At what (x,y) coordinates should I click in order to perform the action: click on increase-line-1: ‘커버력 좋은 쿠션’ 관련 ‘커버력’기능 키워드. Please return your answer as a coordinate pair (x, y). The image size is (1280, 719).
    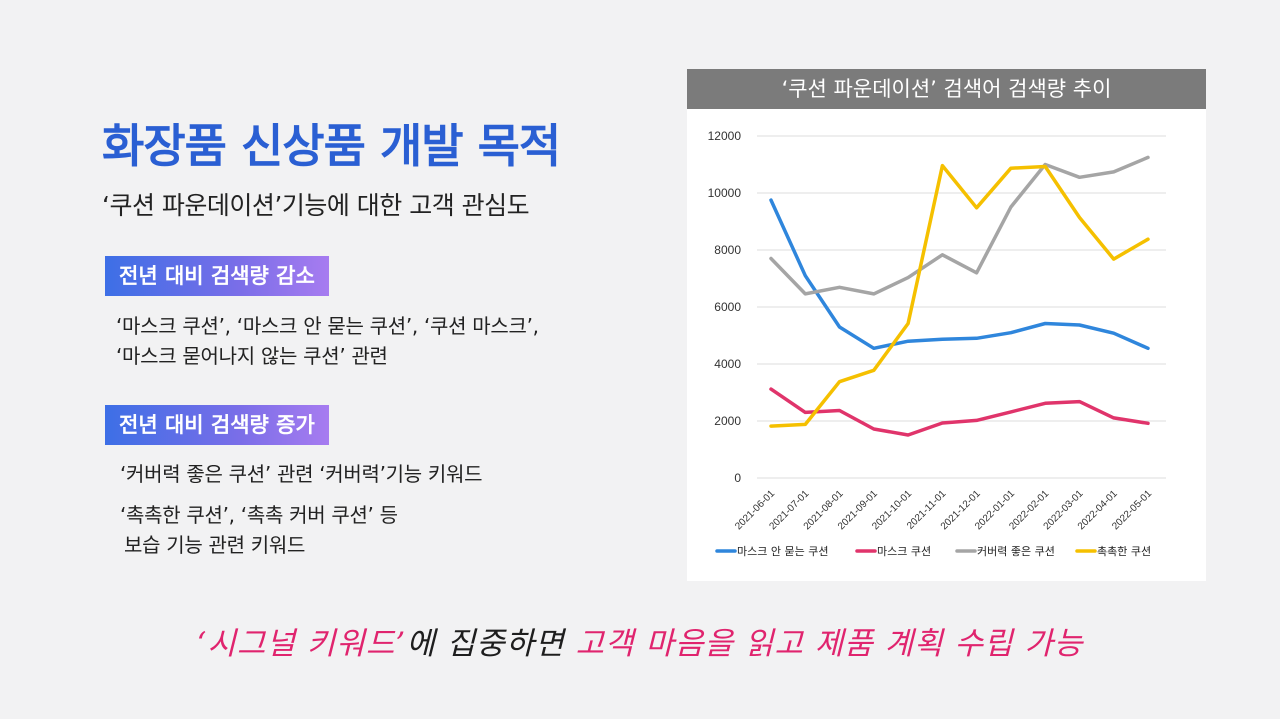
    Looking at the image, I should click on (301, 474).